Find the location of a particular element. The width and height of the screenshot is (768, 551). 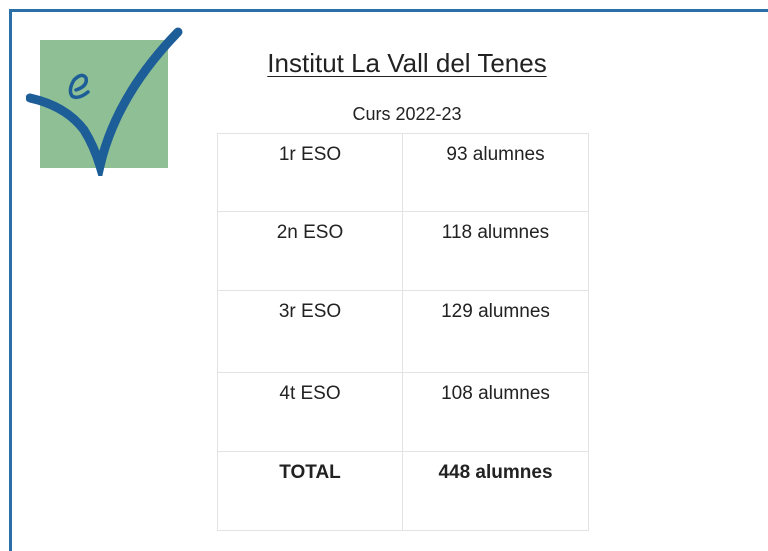

table-cell: 129 alumnes is located at coordinates (495, 331).